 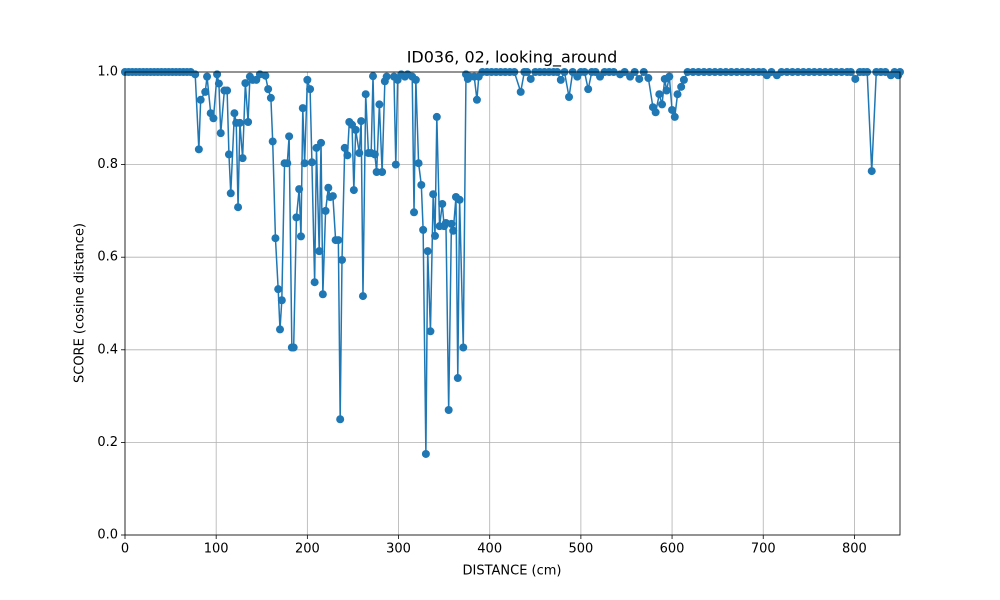 What do you see at coordinates (511, 571) in the screenshot?
I see `x-axis-label: DISTANCE (cm)` at bounding box center [511, 571].